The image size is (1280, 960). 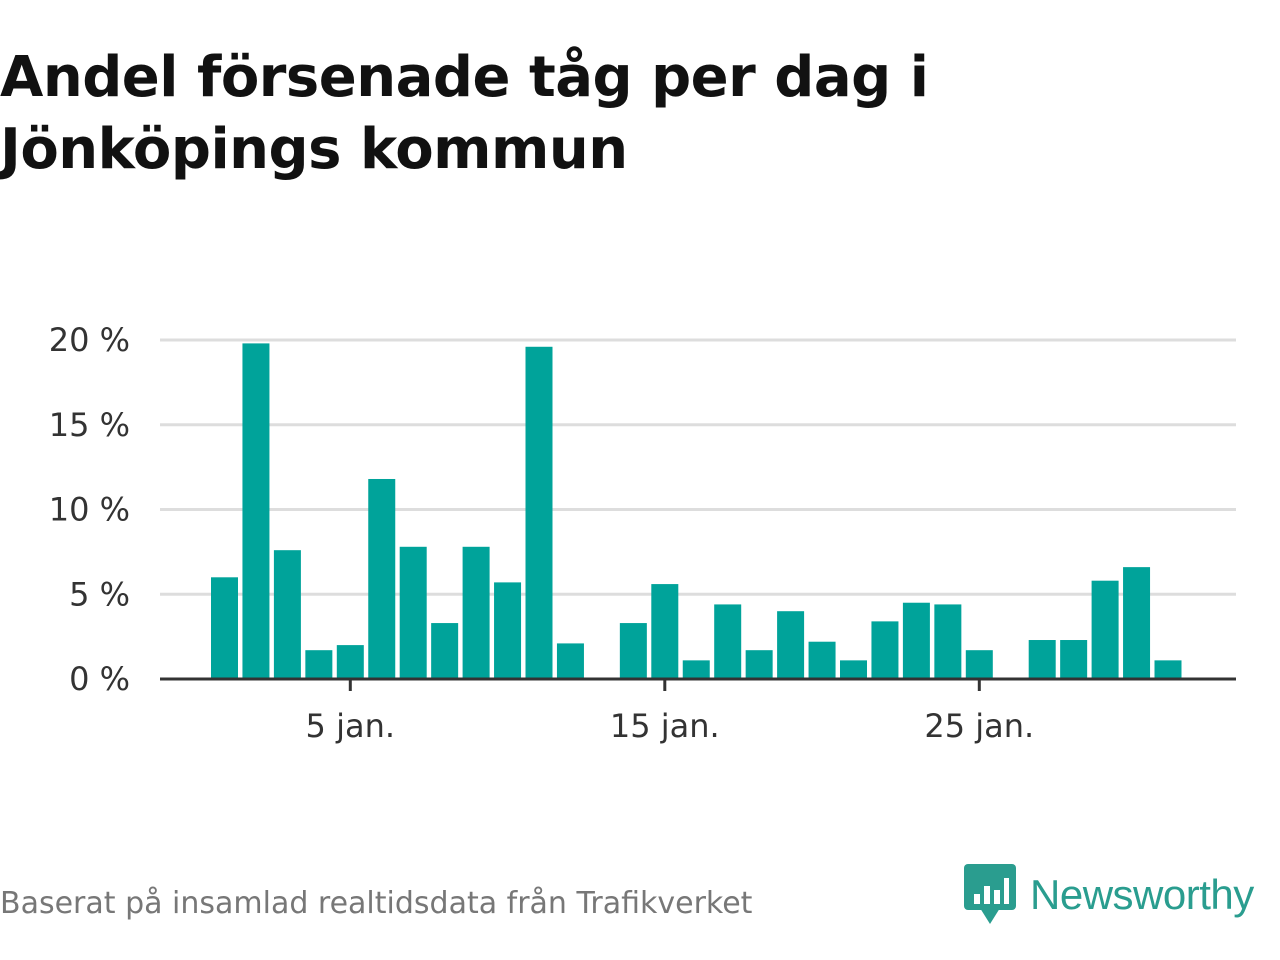 I want to click on y-tick-label: 0 %, so click(x=99, y=679).